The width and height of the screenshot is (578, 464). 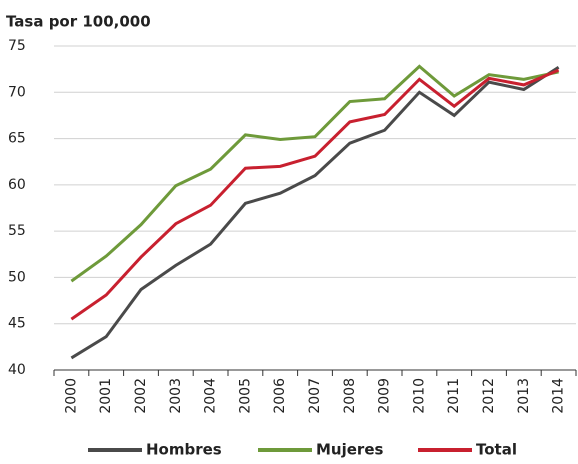 What do you see at coordinates (489, 396) in the screenshot?
I see `x-tick-label: 2012` at bounding box center [489, 396].